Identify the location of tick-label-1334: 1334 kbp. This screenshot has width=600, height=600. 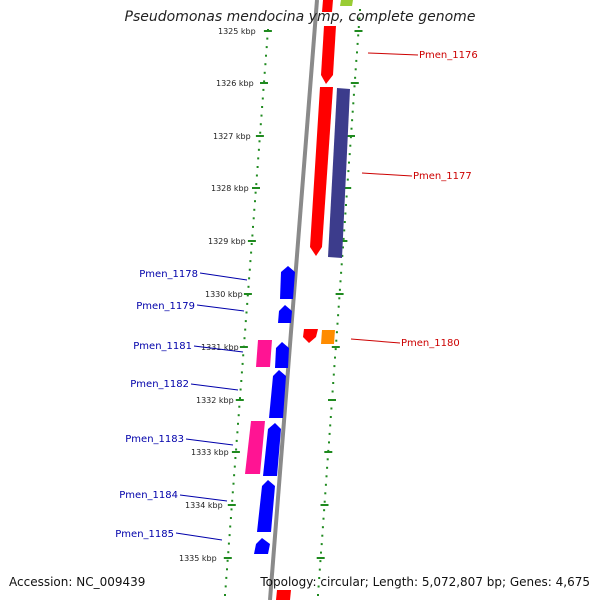
(204, 505).